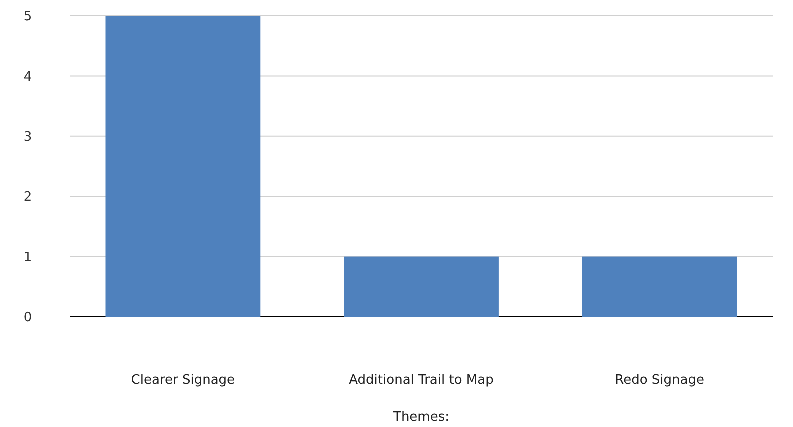  What do you see at coordinates (421, 380) in the screenshot?
I see `x-tick-label: Additional Trail to Map` at bounding box center [421, 380].